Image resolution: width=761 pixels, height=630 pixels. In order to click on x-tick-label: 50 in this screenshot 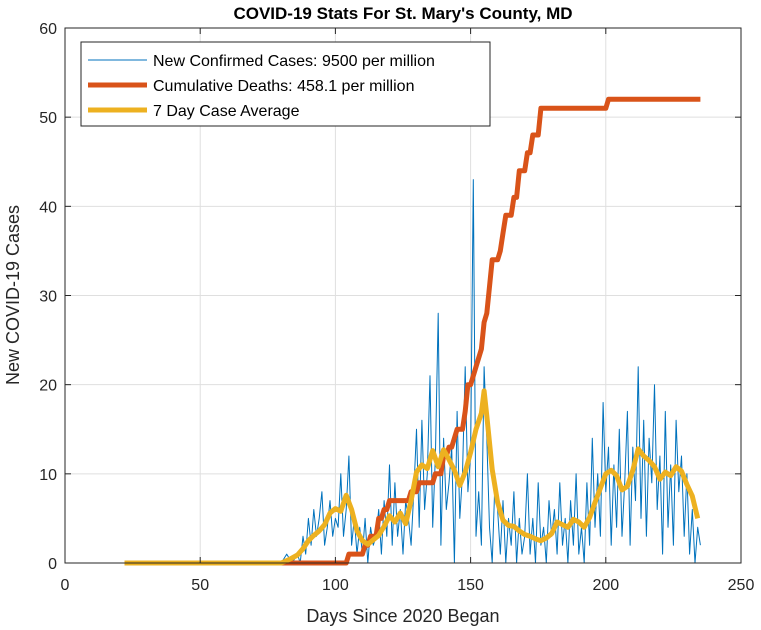, I will do `click(200, 585)`.